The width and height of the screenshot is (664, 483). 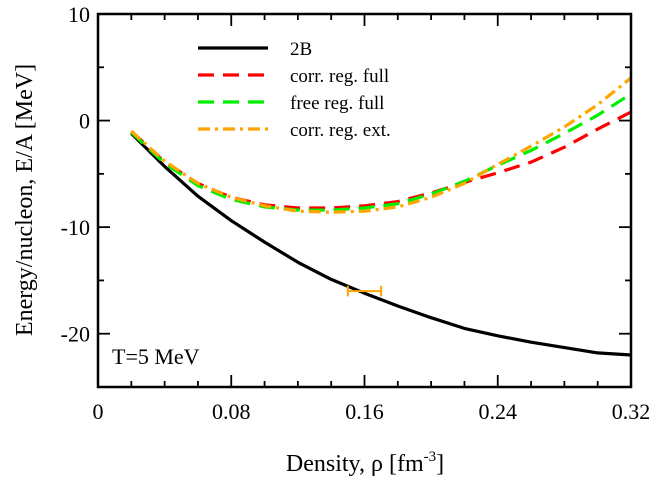 I want to click on y-tick-label: -10, so click(x=75, y=227).